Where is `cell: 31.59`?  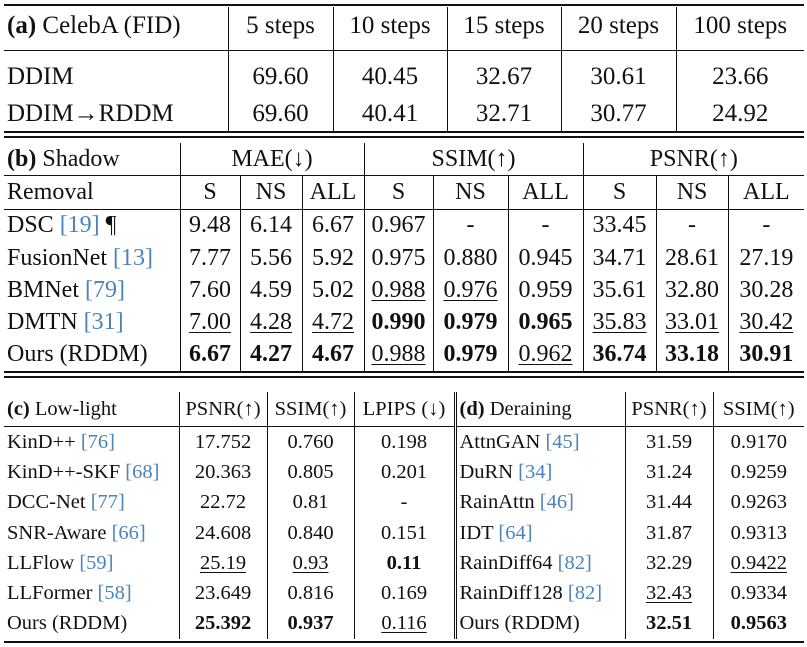 cell: 31.59 is located at coordinates (668, 442).